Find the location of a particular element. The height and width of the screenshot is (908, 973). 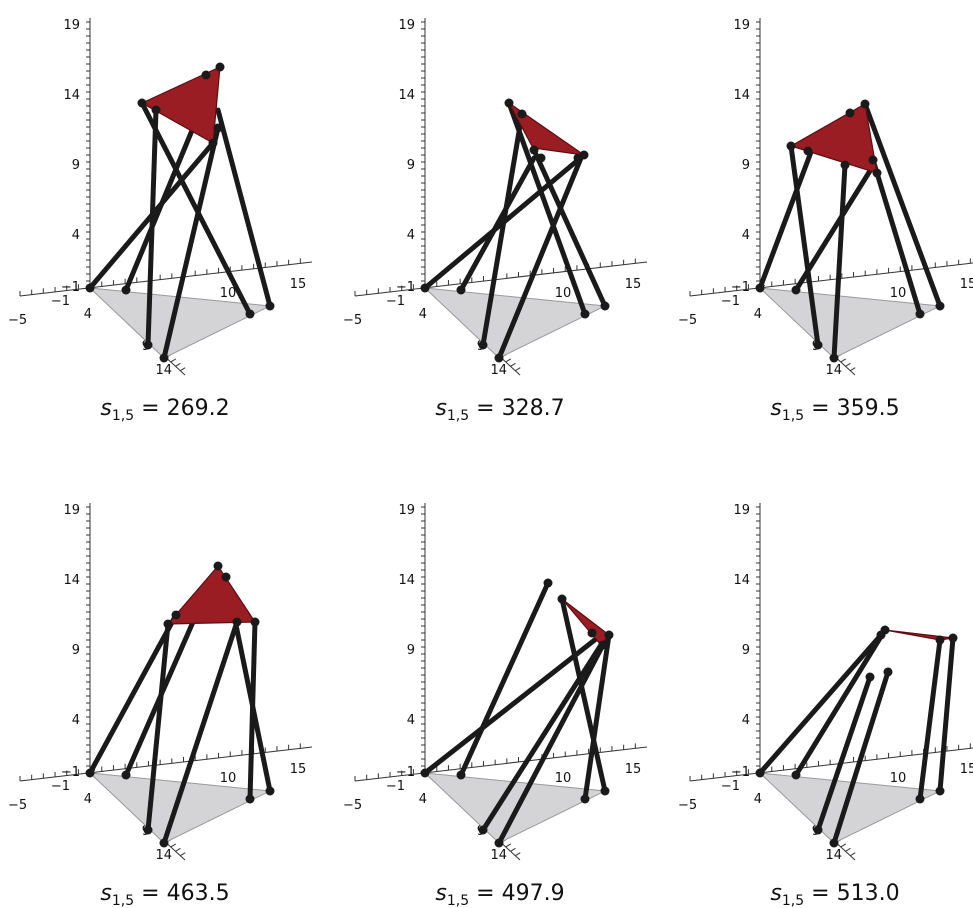

caption-symbol: s is located at coordinates (775, 408).